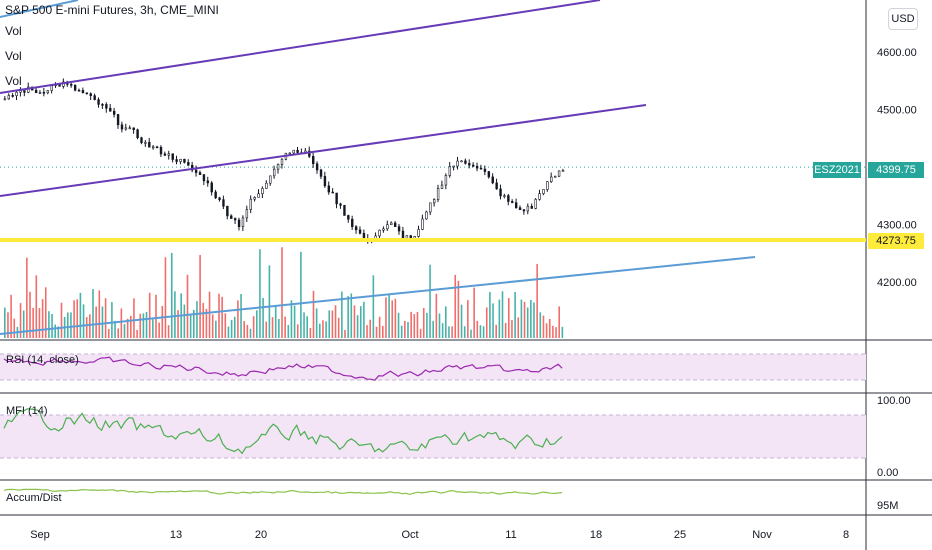 This screenshot has width=932, height=550. I want to click on time-axis-label: Oct, so click(409, 535).